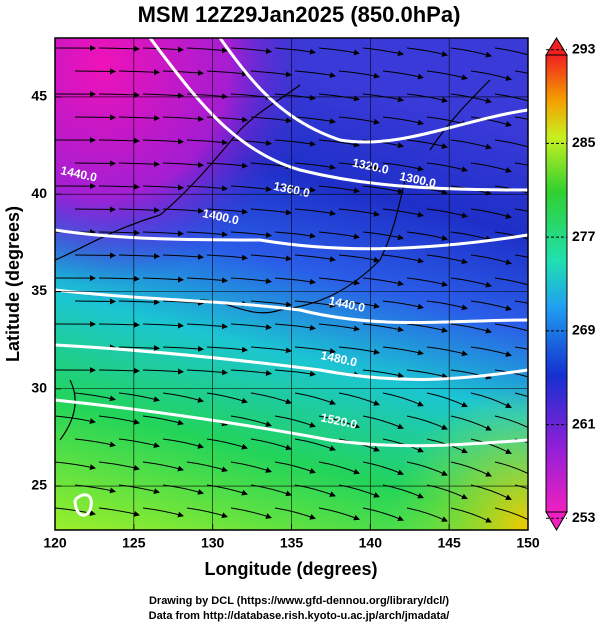  Describe the element at coordinates (584, 330) in the screenshot. I see `colorbar-label: 269` at that location.